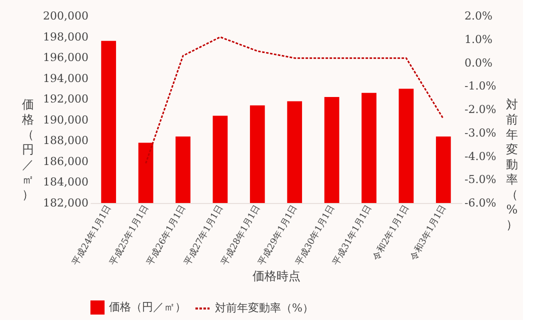  Describe the element at coordinates (65, 78) in the screenshot. I see `y-tick-label: 194,000` at that location.